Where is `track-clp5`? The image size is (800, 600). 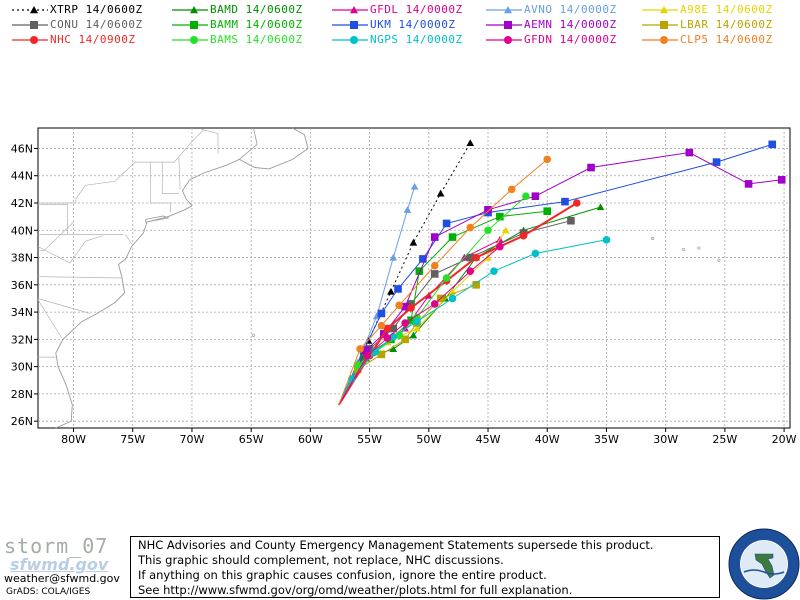 track-clp5 is located at coordinates (445, 280).